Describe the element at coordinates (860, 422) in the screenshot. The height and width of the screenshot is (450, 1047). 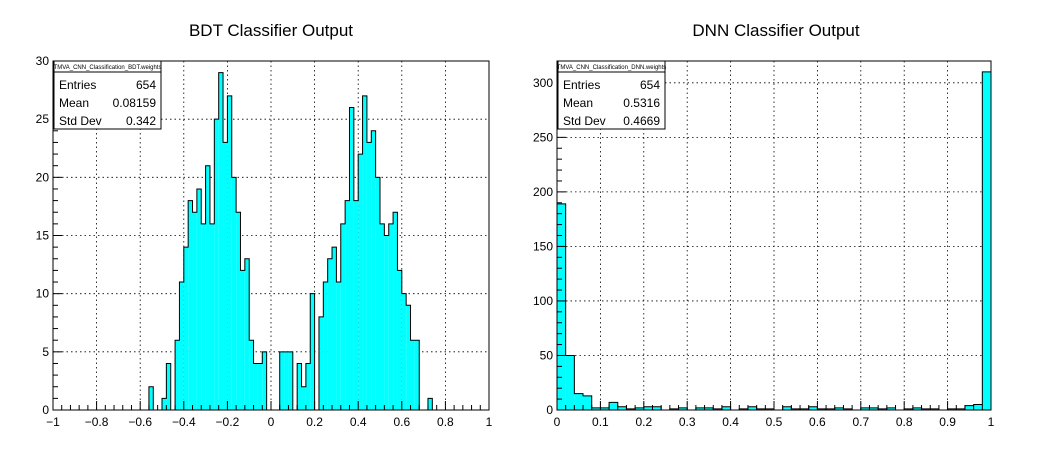
I see `dnn-x-tick-label: 0.7` at that location.